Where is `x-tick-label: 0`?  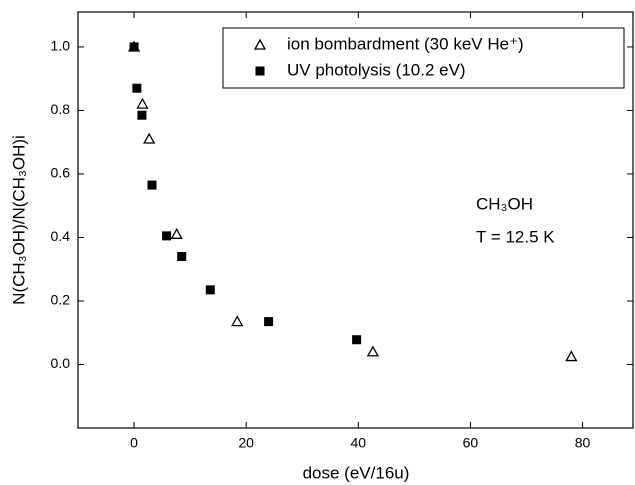 x-tick-label: 0 is located at coordinates (134, 443).